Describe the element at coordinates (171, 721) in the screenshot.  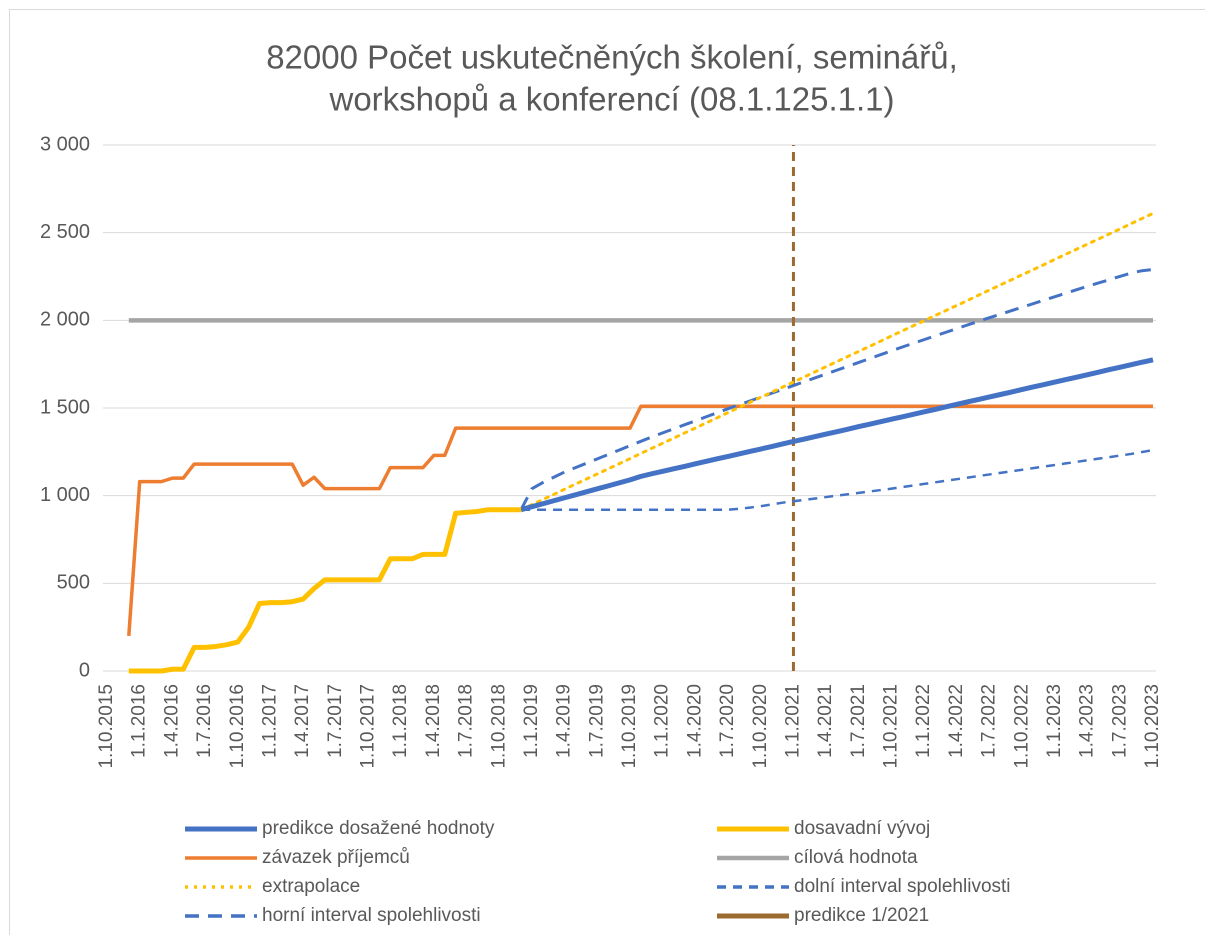
I see `x-tick-label: 1.4.2016` at that location.